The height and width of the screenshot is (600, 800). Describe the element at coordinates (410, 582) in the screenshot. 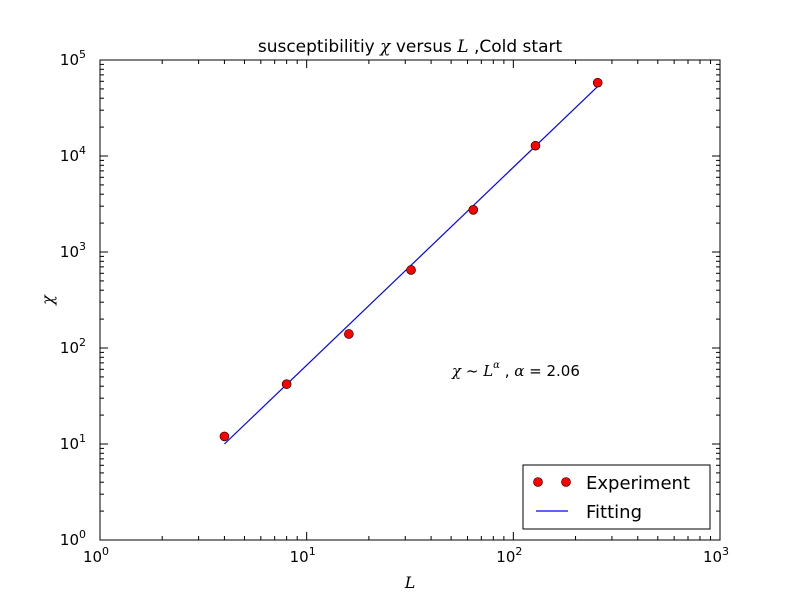

I see `x-axis-label: L` at that location.